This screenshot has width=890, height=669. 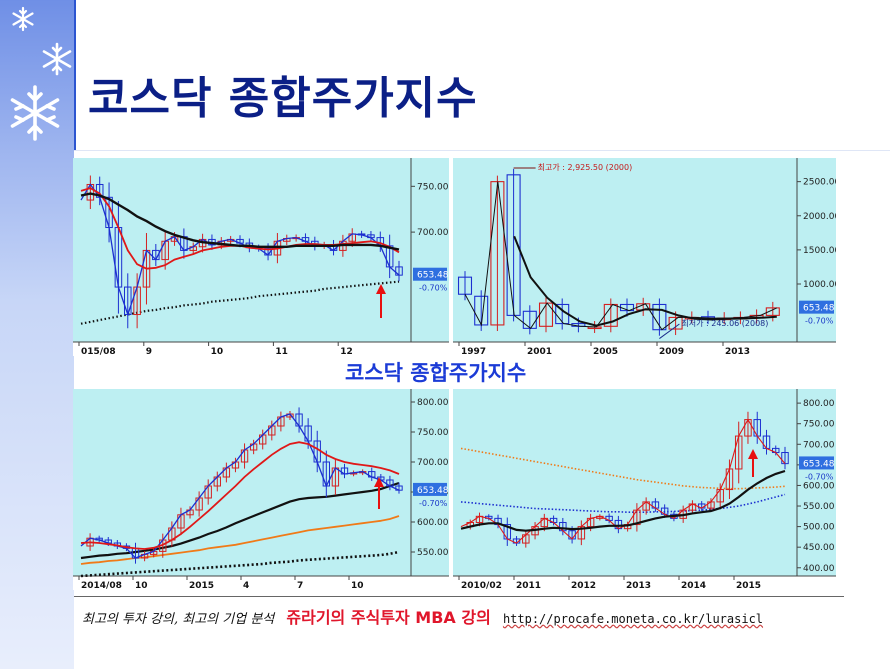 What do you see at coordinates (481, 585) in the screenshot?
I see `x-tick-label: 2010/02` at bounding box center [481, 585].